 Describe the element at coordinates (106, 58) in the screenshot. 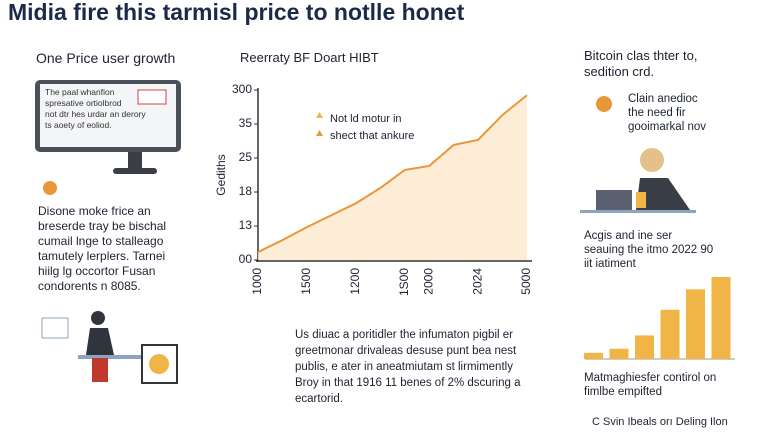

I see `section-heading: One Price user growth` at that location.